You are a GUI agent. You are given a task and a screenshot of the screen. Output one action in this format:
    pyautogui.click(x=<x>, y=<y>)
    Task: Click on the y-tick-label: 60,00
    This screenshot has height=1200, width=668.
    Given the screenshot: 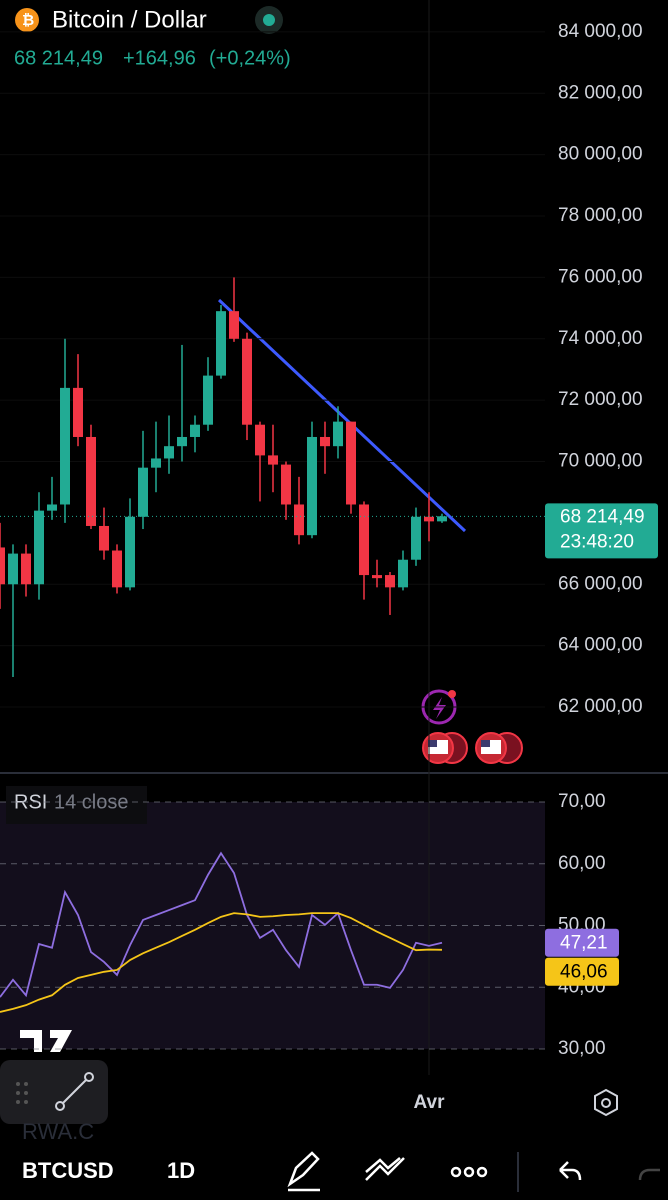 What is the action you would take?
    pyautogui.click(x=582, y=863)
    